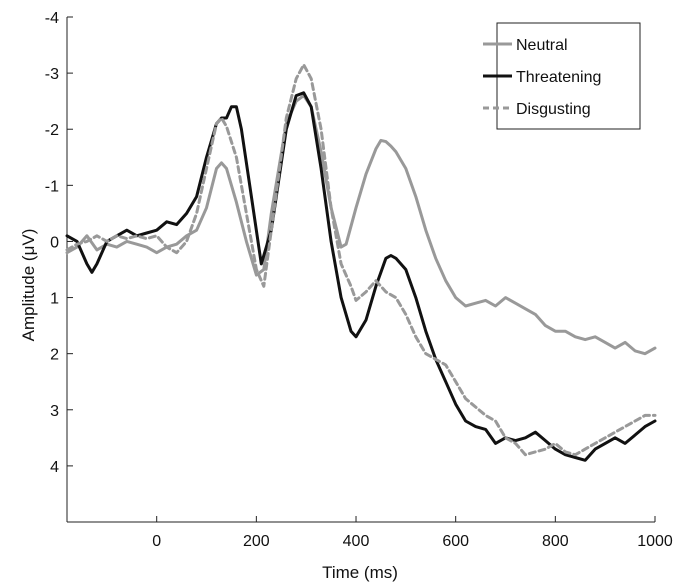 This screenshot has height=585, width=688. Describe the element at coordinates (360, 572) in the screenshot. I see `x-axis-label: Time (ms)` at that location.